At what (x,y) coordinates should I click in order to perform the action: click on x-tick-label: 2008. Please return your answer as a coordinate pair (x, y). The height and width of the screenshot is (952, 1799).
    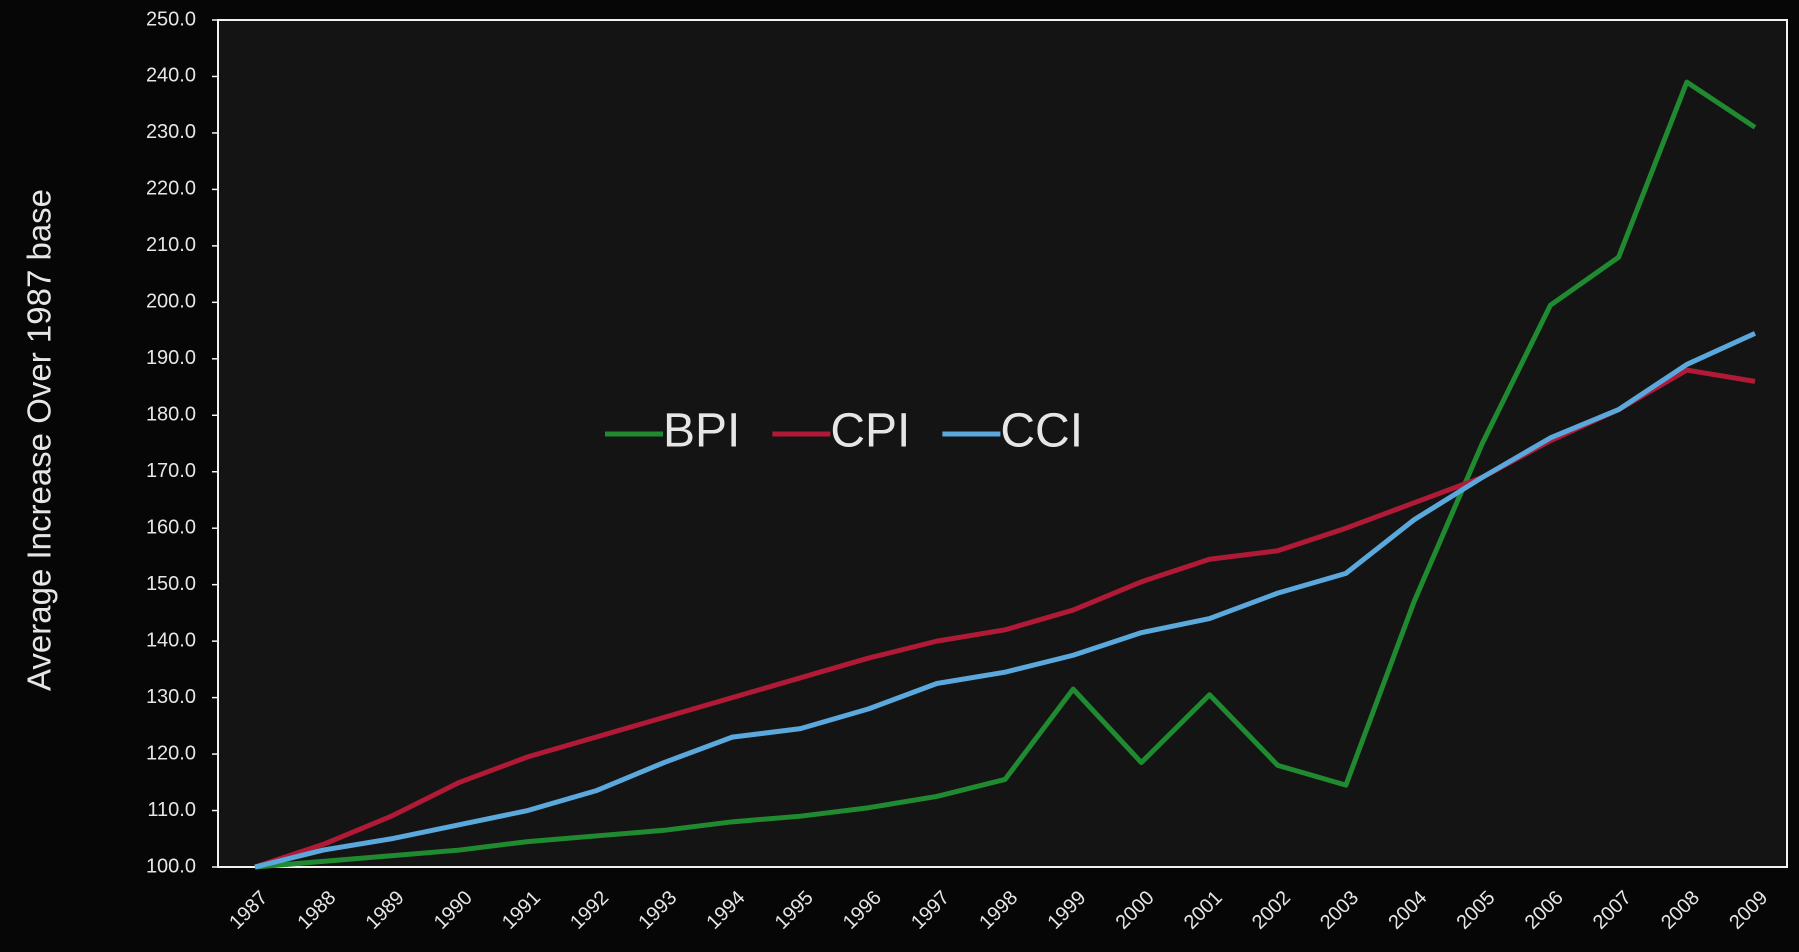
    Looking at the image, I should click on (1680, 910).